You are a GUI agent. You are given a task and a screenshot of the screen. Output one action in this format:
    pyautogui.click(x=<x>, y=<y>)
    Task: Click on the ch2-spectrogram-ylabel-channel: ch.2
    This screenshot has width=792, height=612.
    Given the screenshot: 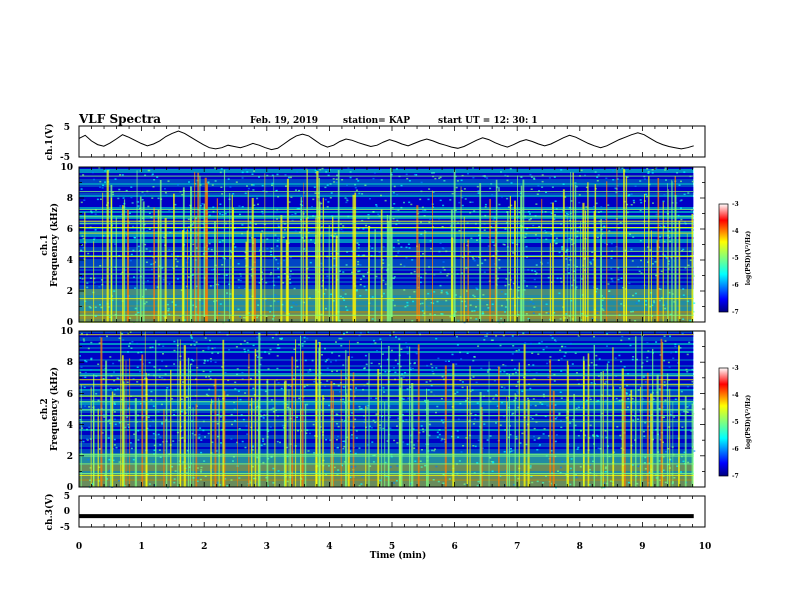 What is the action you would take?
    pyautogui.click(x=45, y=408)
    